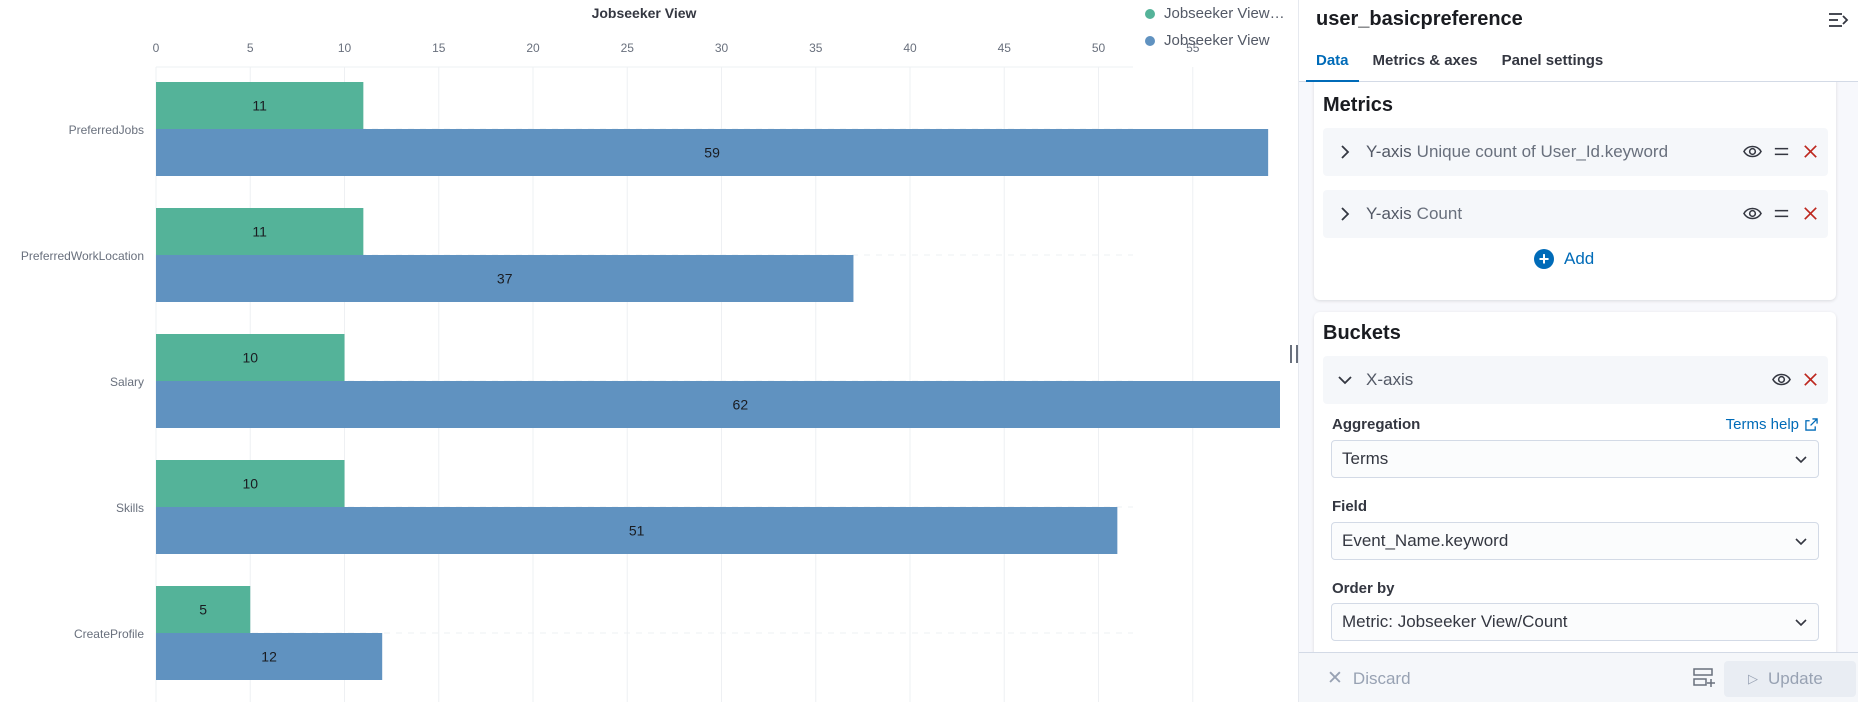  I want to click on update-button: ▷ Update, so click(1790, 679).